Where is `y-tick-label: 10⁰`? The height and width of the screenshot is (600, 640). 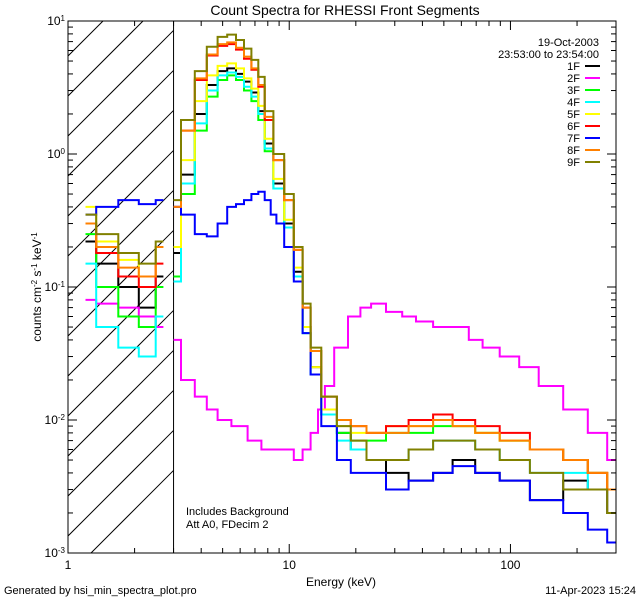
y-tick-label: 10⁰ is located at coordinates (56, 154).